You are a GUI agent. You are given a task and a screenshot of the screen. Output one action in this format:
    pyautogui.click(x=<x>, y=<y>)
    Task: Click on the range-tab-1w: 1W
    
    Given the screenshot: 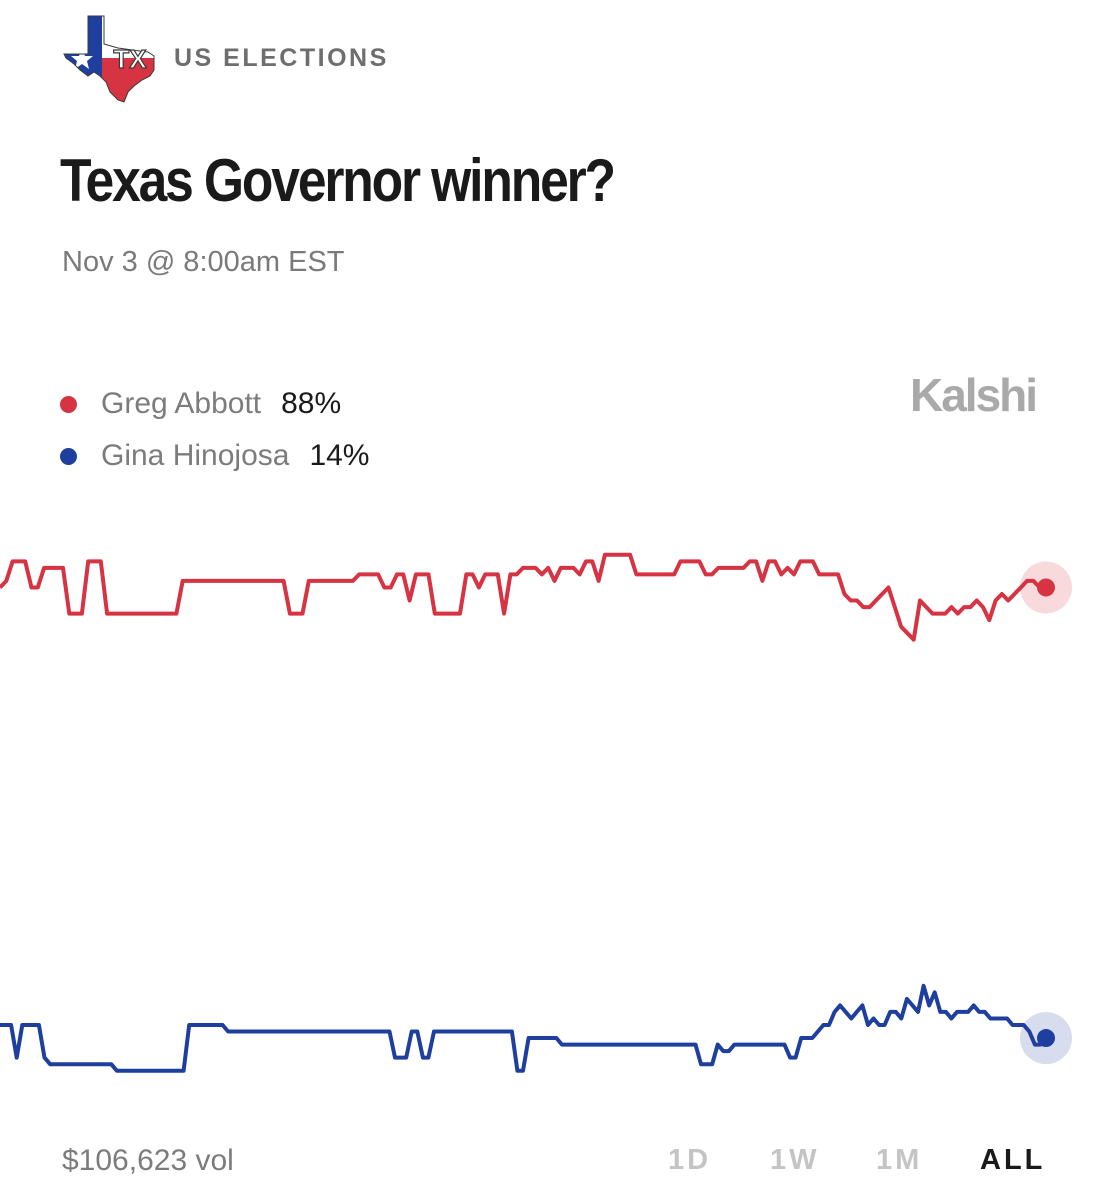 What is the action you would take?
    pyautogui.click(x=795, y=1160)
    